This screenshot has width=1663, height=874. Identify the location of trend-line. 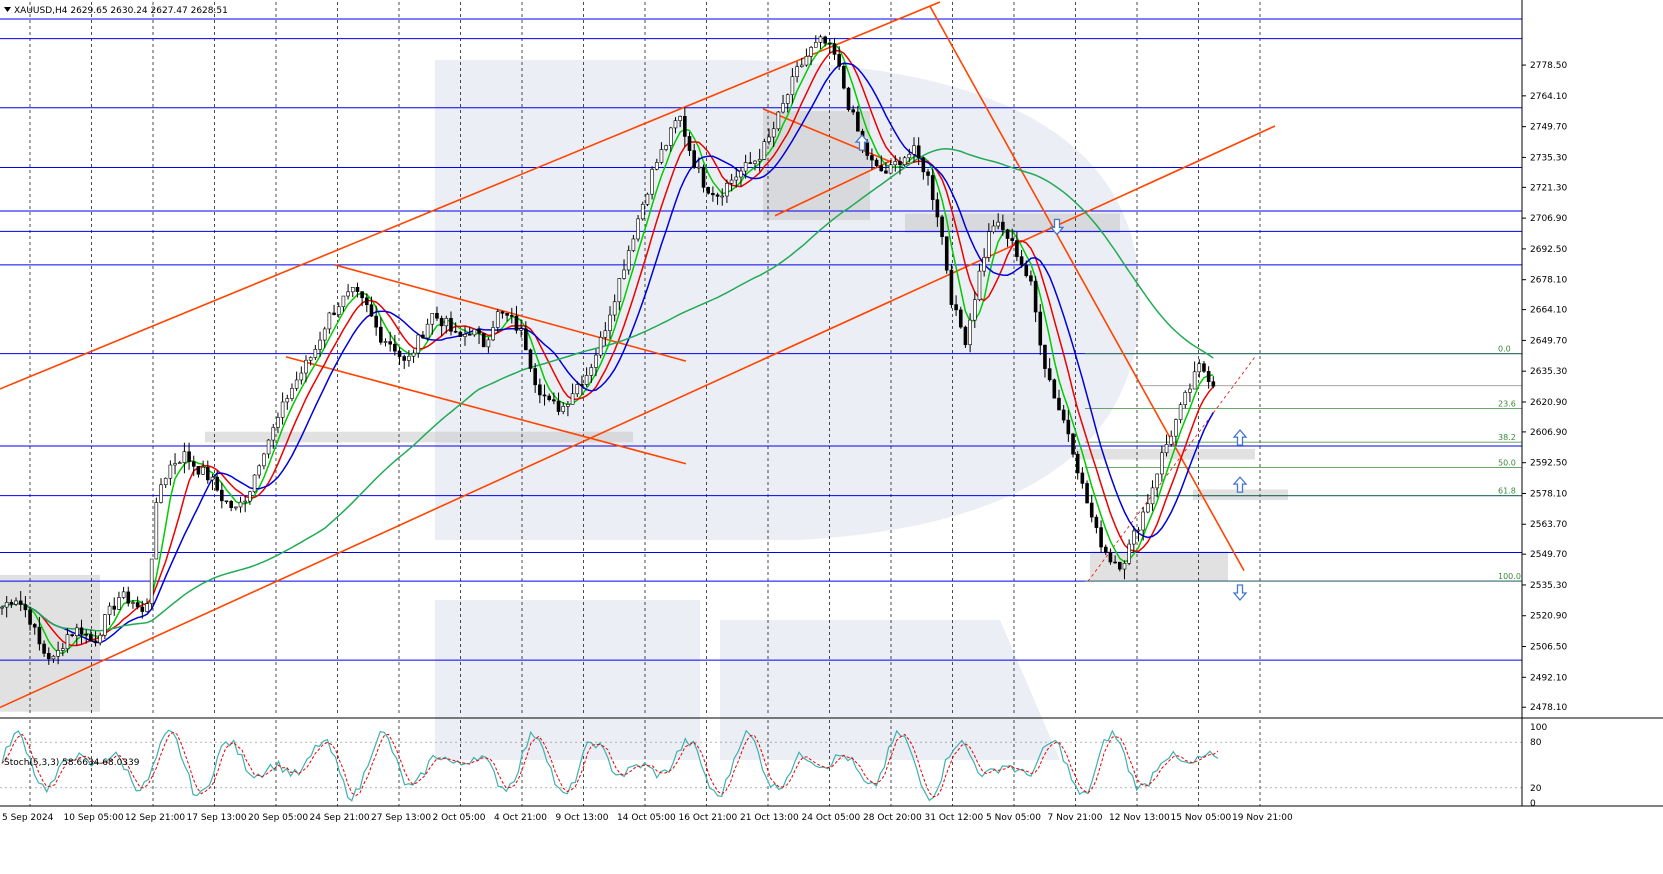
(510, 313).